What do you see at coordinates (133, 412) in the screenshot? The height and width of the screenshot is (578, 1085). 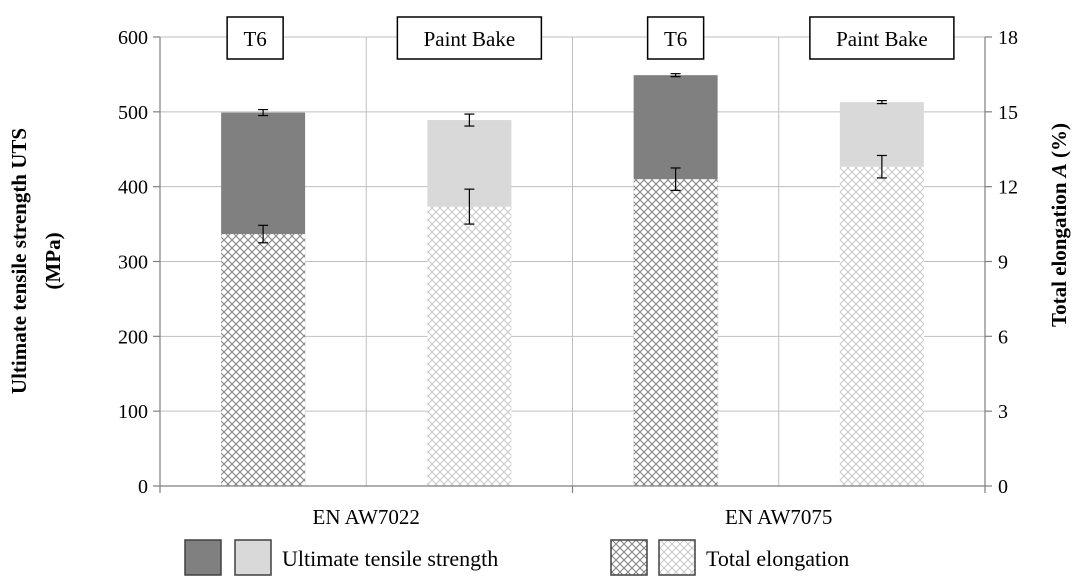 I see `left-tick-label: 100` at bounding box center [133, 412].